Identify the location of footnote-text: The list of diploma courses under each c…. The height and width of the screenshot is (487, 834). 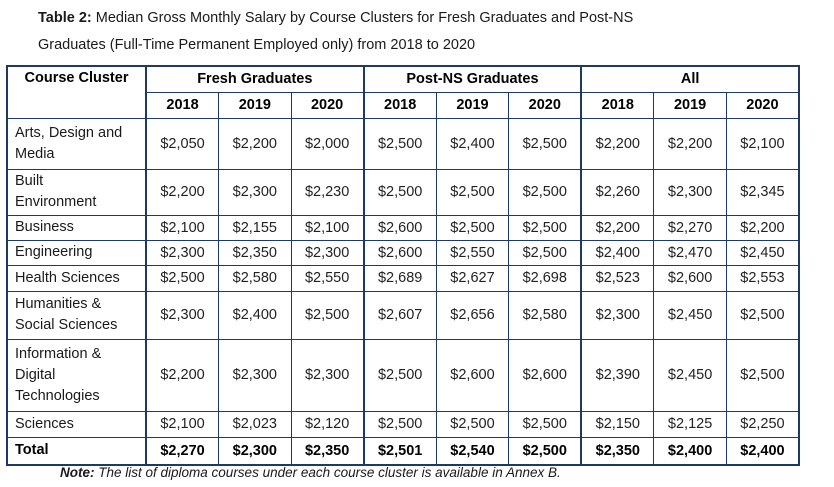
(327, 472).